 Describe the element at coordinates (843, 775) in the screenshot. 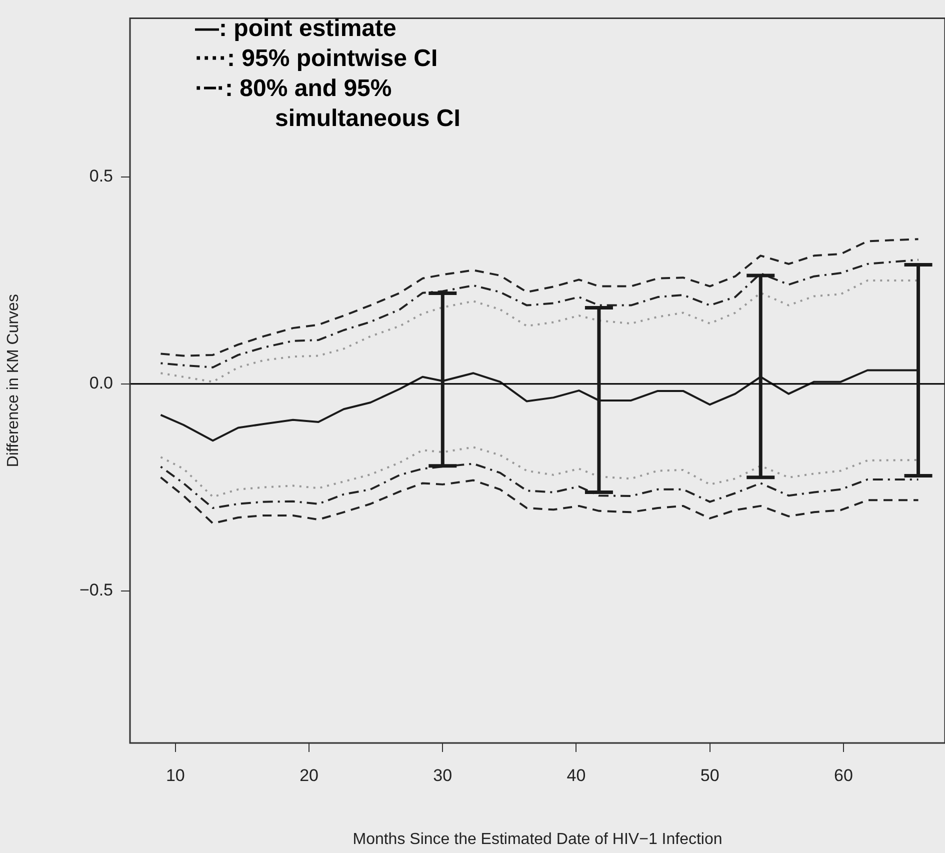

I see `x-tick-label: 60` at that location.